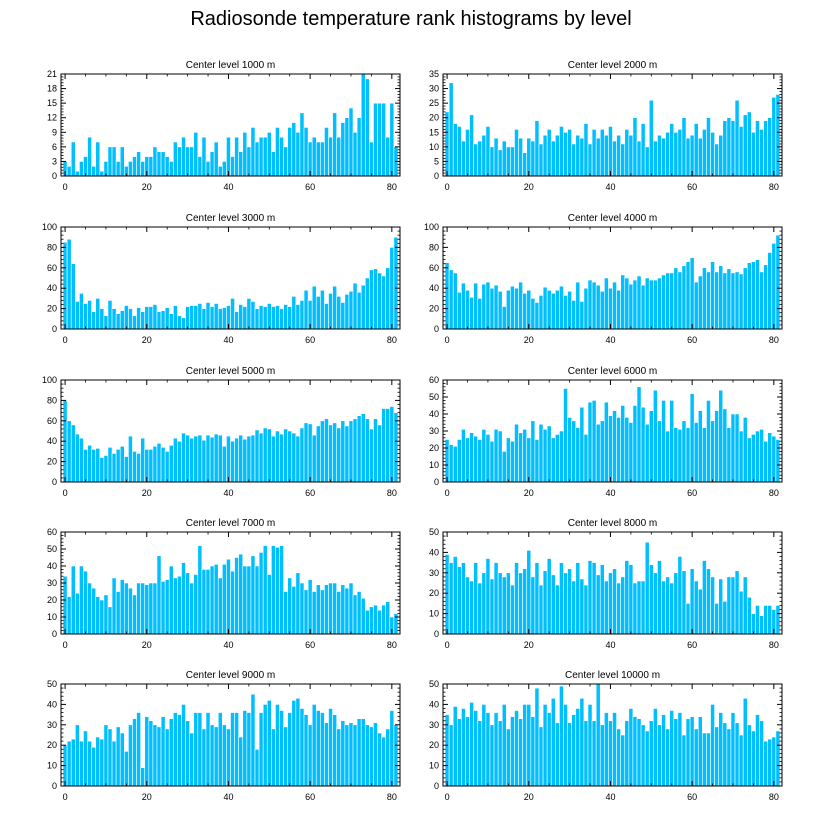 Image resolution: width=822 pixels, height=824 pixels. Describe the element at coordinates (52, 725) in the screenshot. I see `y-tick-label: 30` at that location.